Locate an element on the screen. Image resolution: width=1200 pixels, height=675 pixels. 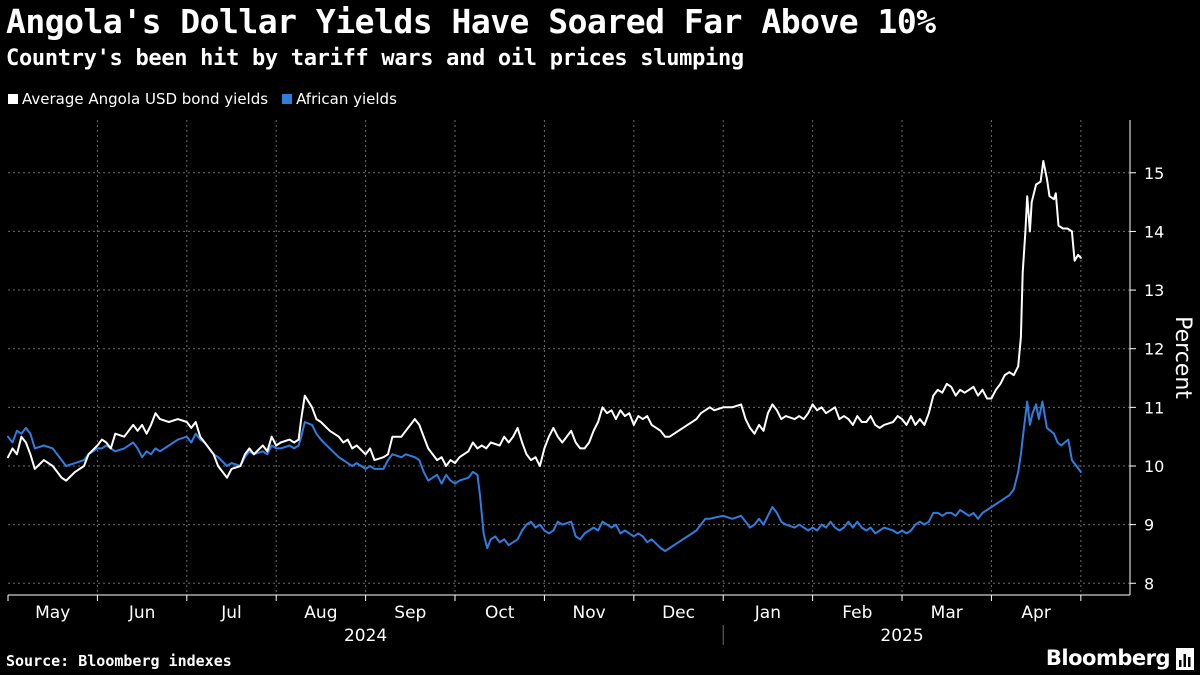
legend-swatch-african is located at coordinates (287, 99).